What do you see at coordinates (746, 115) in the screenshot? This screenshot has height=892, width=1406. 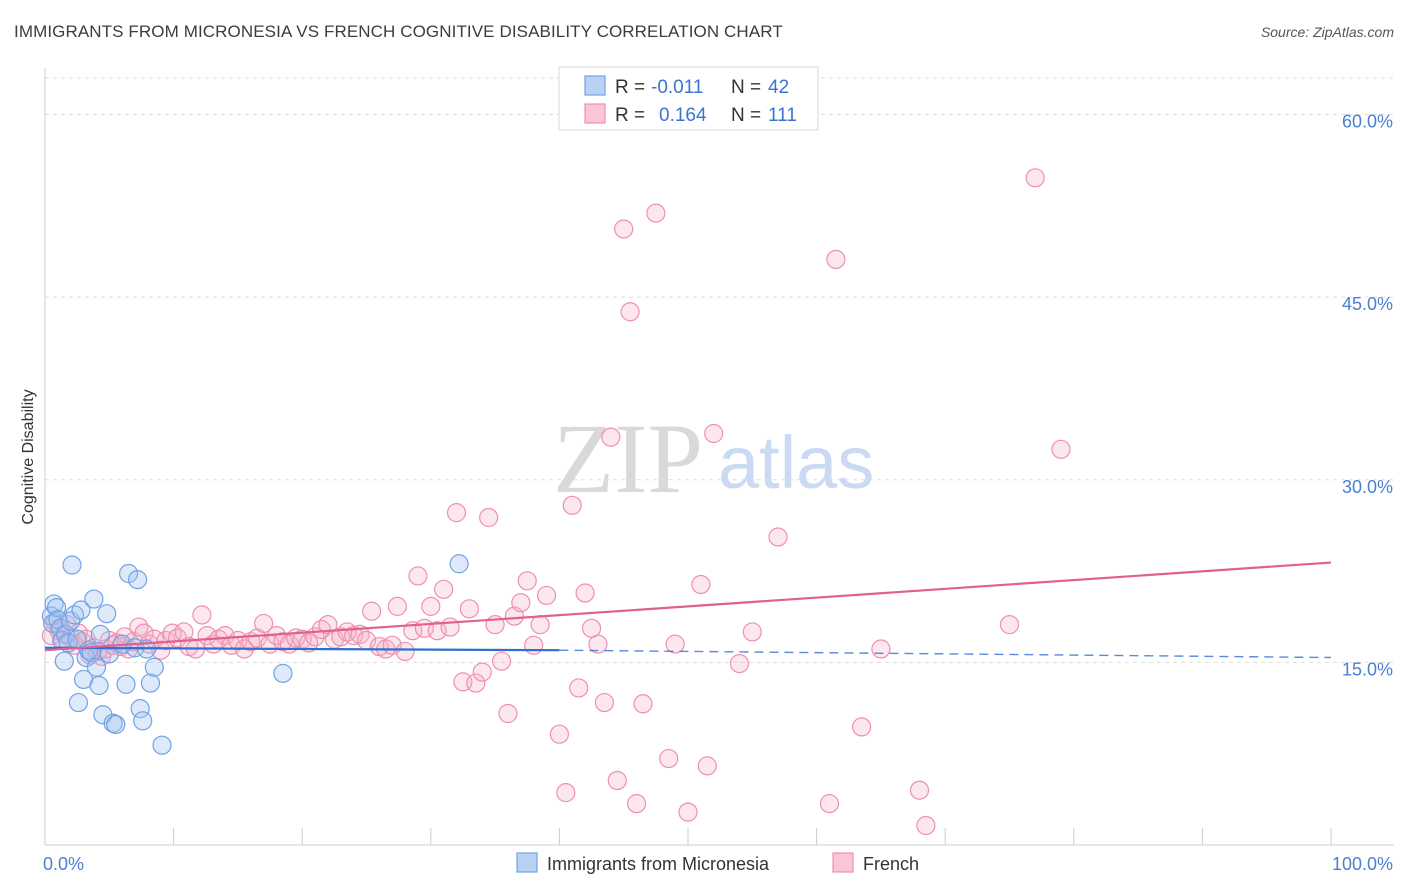 I see `legend-n-label-french: N =` at bounding box center [746, 115].